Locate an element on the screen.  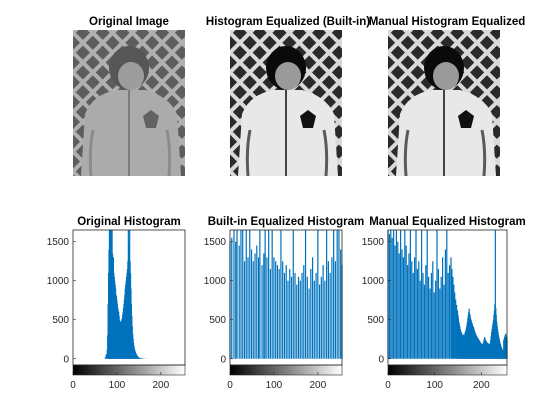
histogram-original: Original Histogram 0 500 1000 1500 0 100 200 is located at coordinates (116, 303).